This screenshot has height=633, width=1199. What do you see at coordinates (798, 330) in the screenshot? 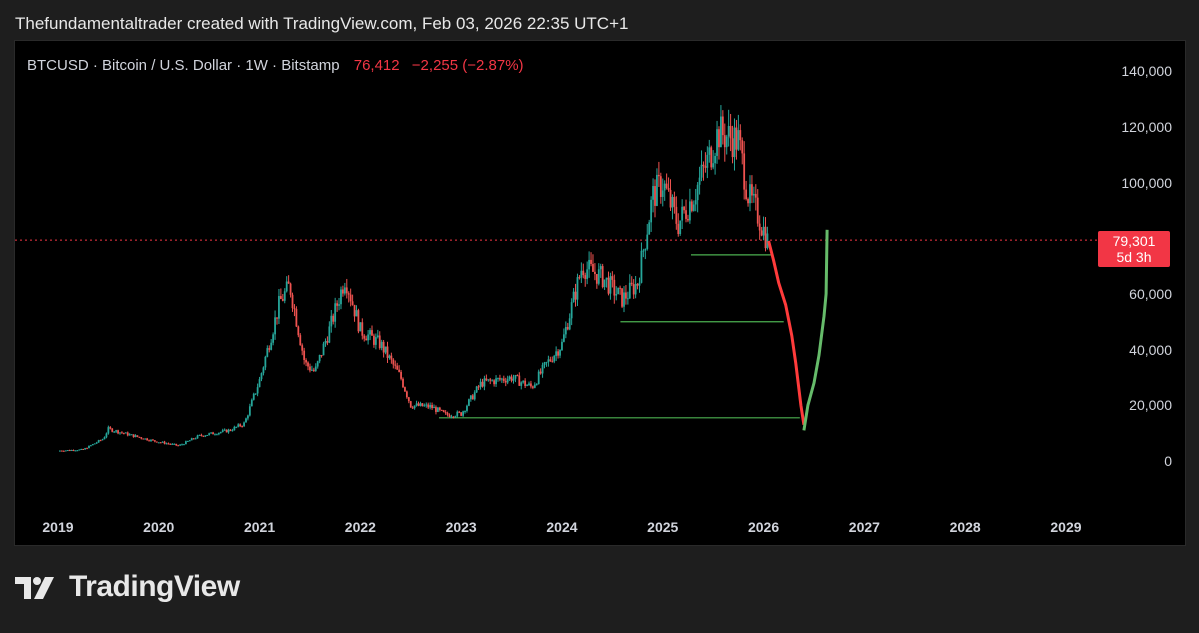
I see `projection-path` at bounding box center [798, 330].